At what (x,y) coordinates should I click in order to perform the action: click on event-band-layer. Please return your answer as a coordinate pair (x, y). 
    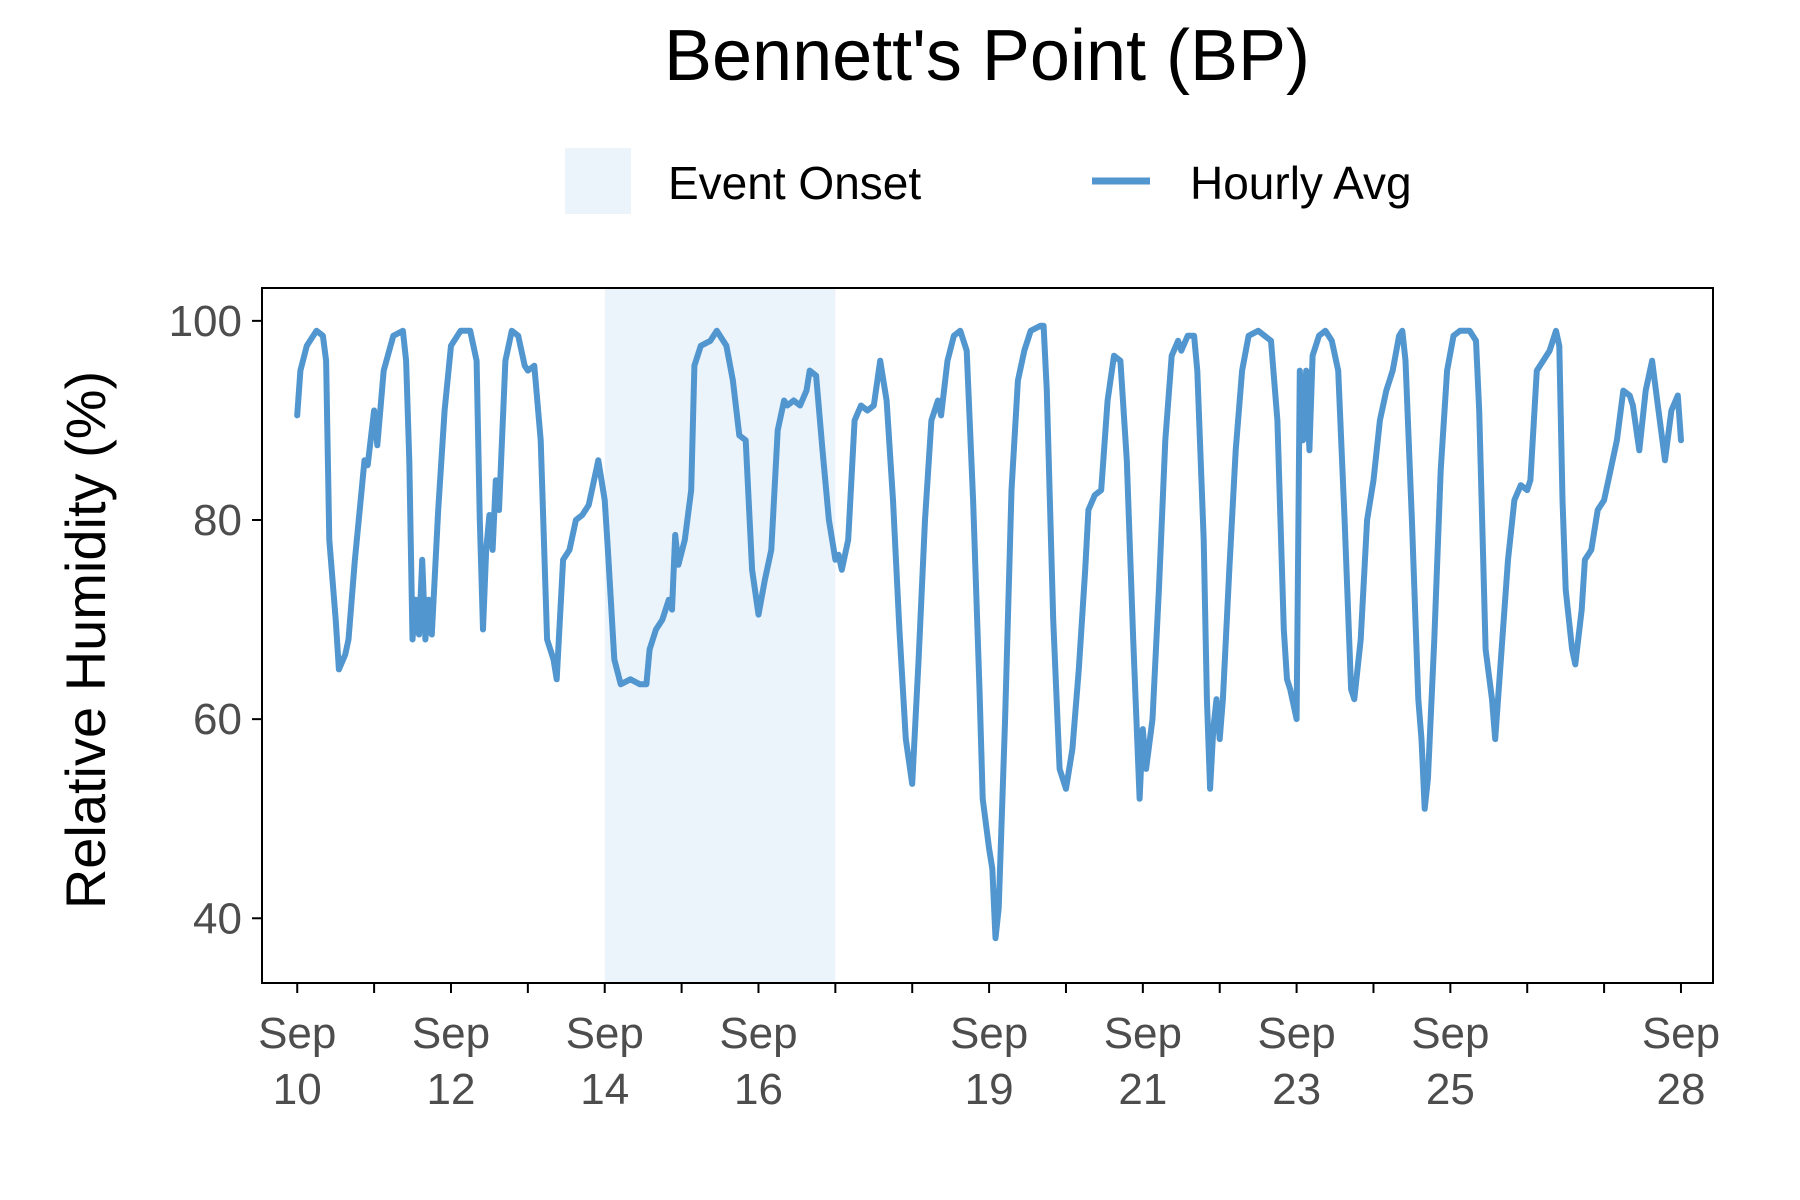
    Looking at the image, I should click on (720, 635).